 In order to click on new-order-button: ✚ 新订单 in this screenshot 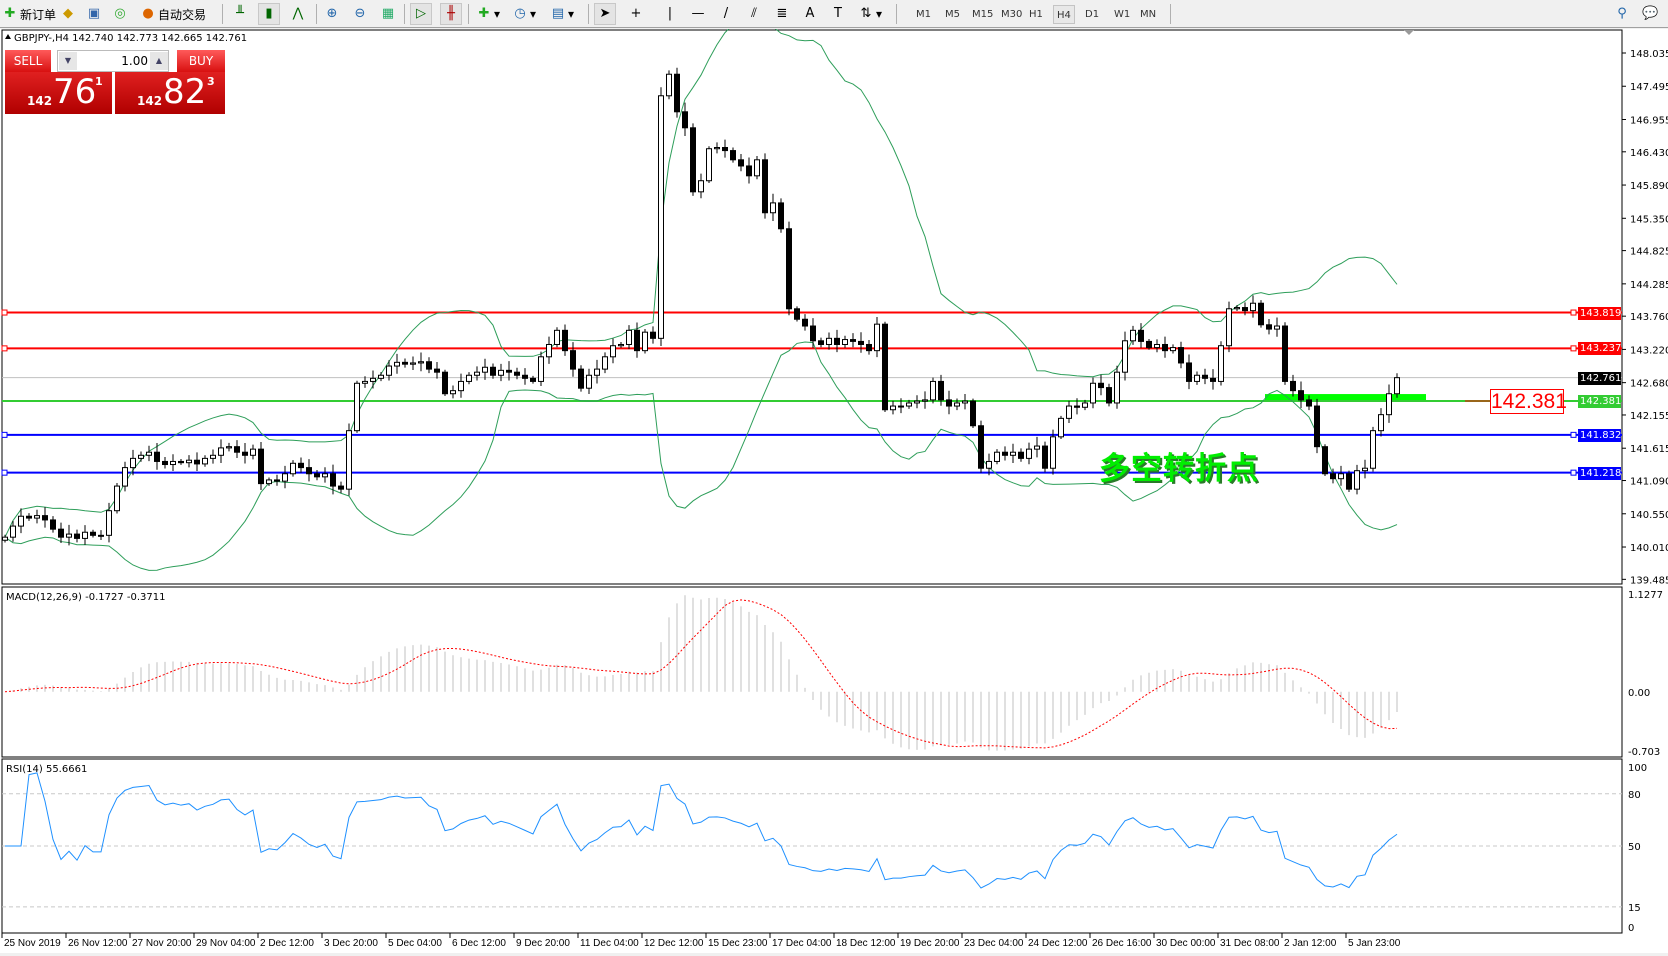, I will do `click(29, 14)`.